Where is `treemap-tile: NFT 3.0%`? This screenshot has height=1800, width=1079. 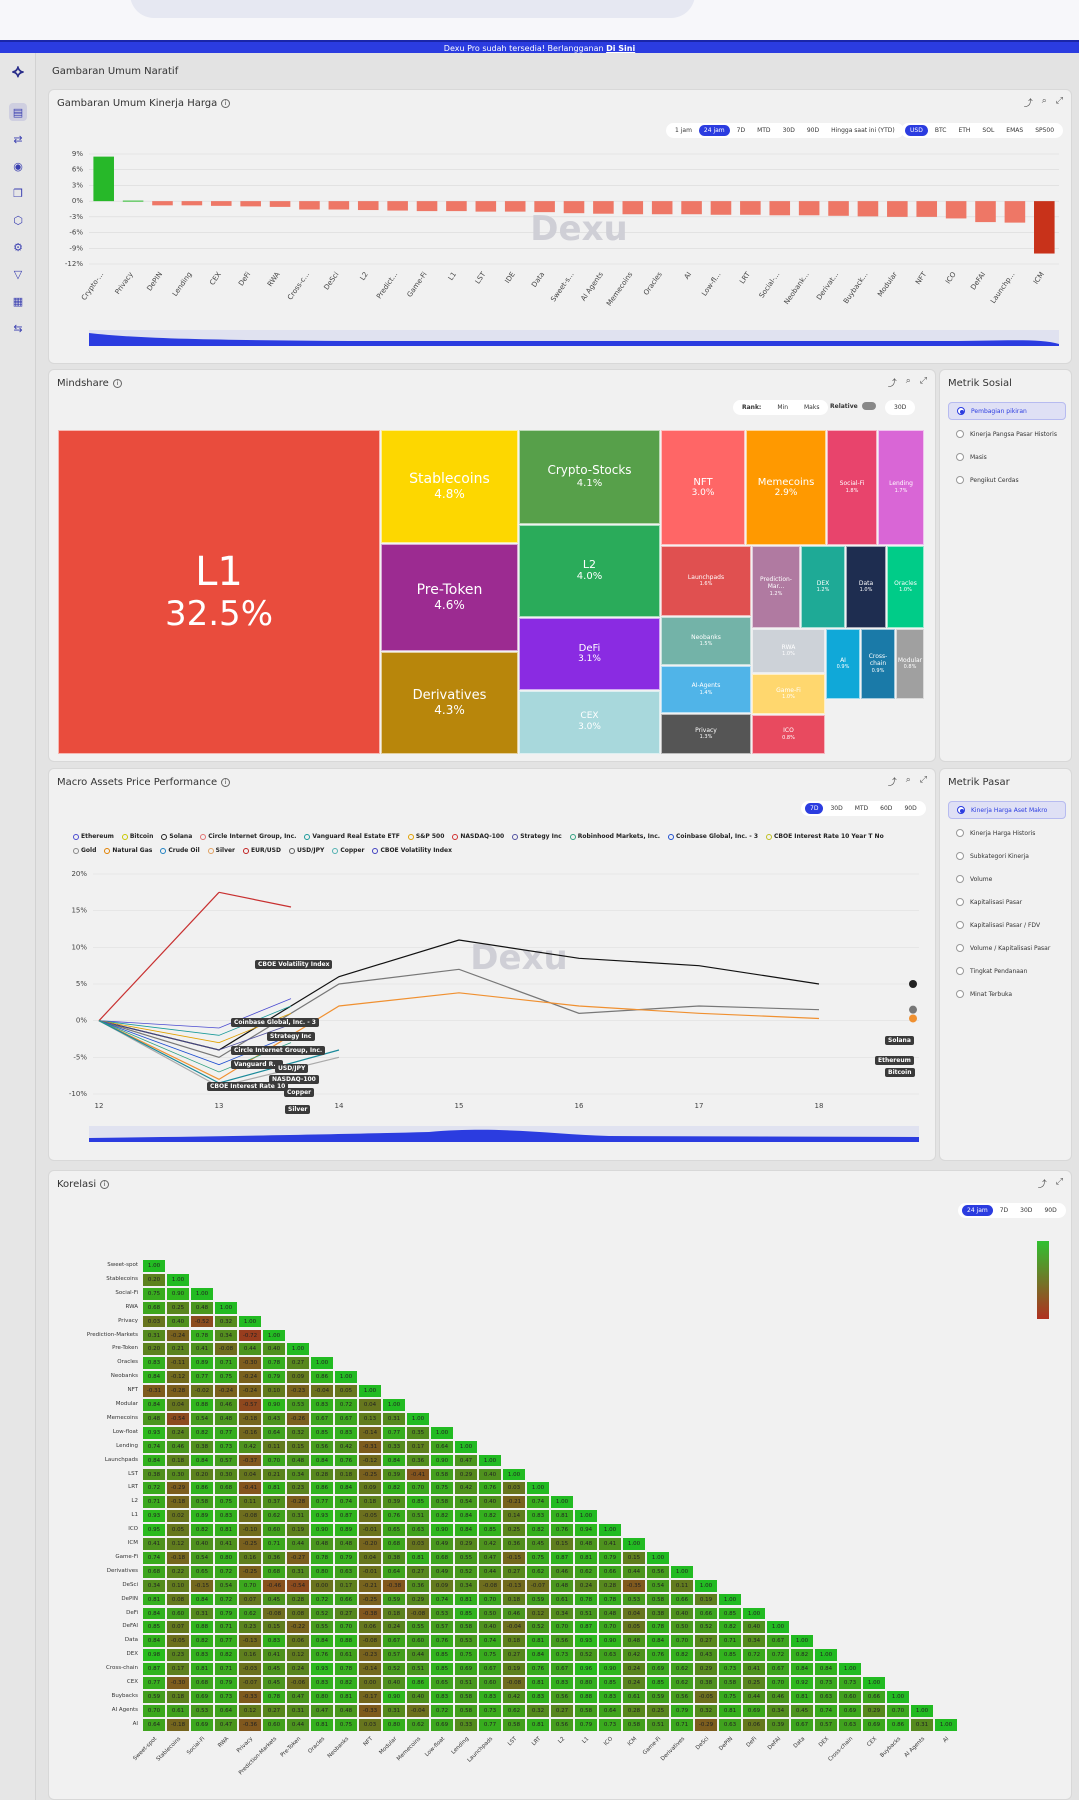
treemap-tile: NFT 3.0% is located at coordinates (703, 487).